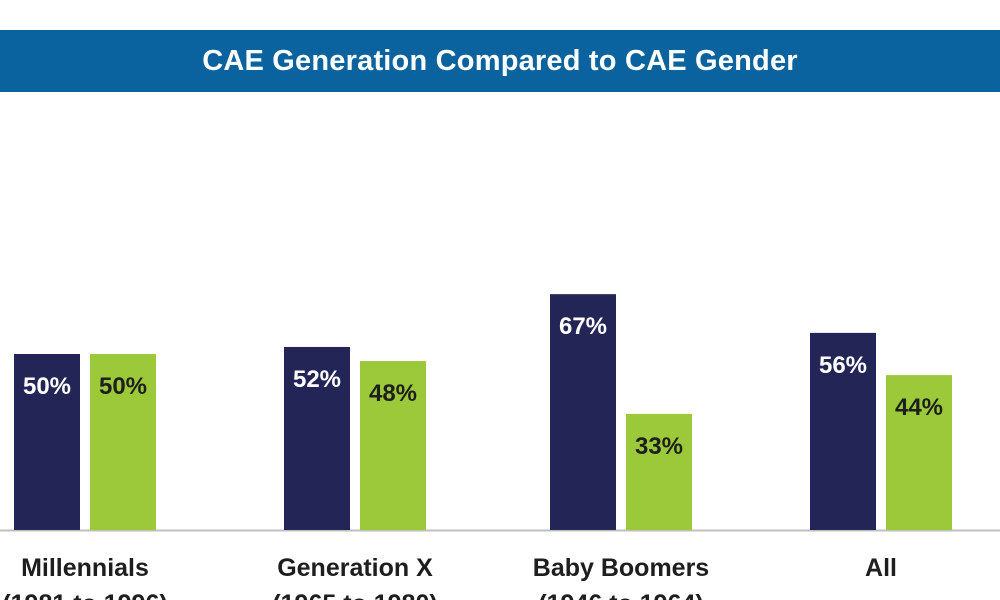 Image resolution: width=1000 pixels, height=600 pixels. Describe the element at coordinates (354, 595) in the screenshot. I see `category-sublabel-1: (1965 to 1980)` at that location.